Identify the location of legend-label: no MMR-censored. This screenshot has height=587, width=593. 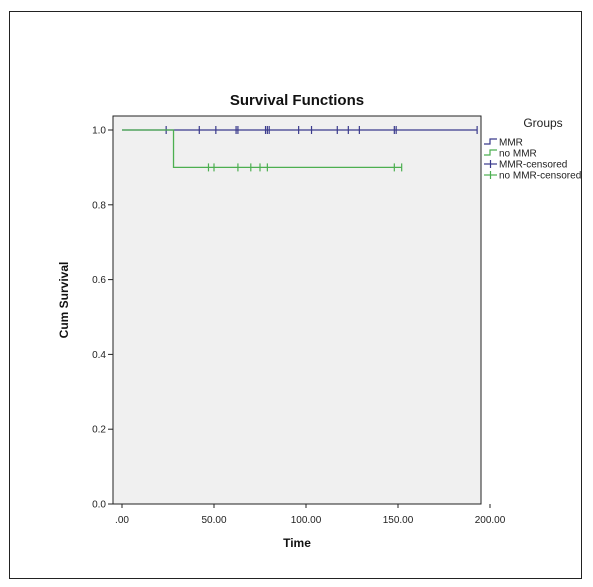
(540, 176).